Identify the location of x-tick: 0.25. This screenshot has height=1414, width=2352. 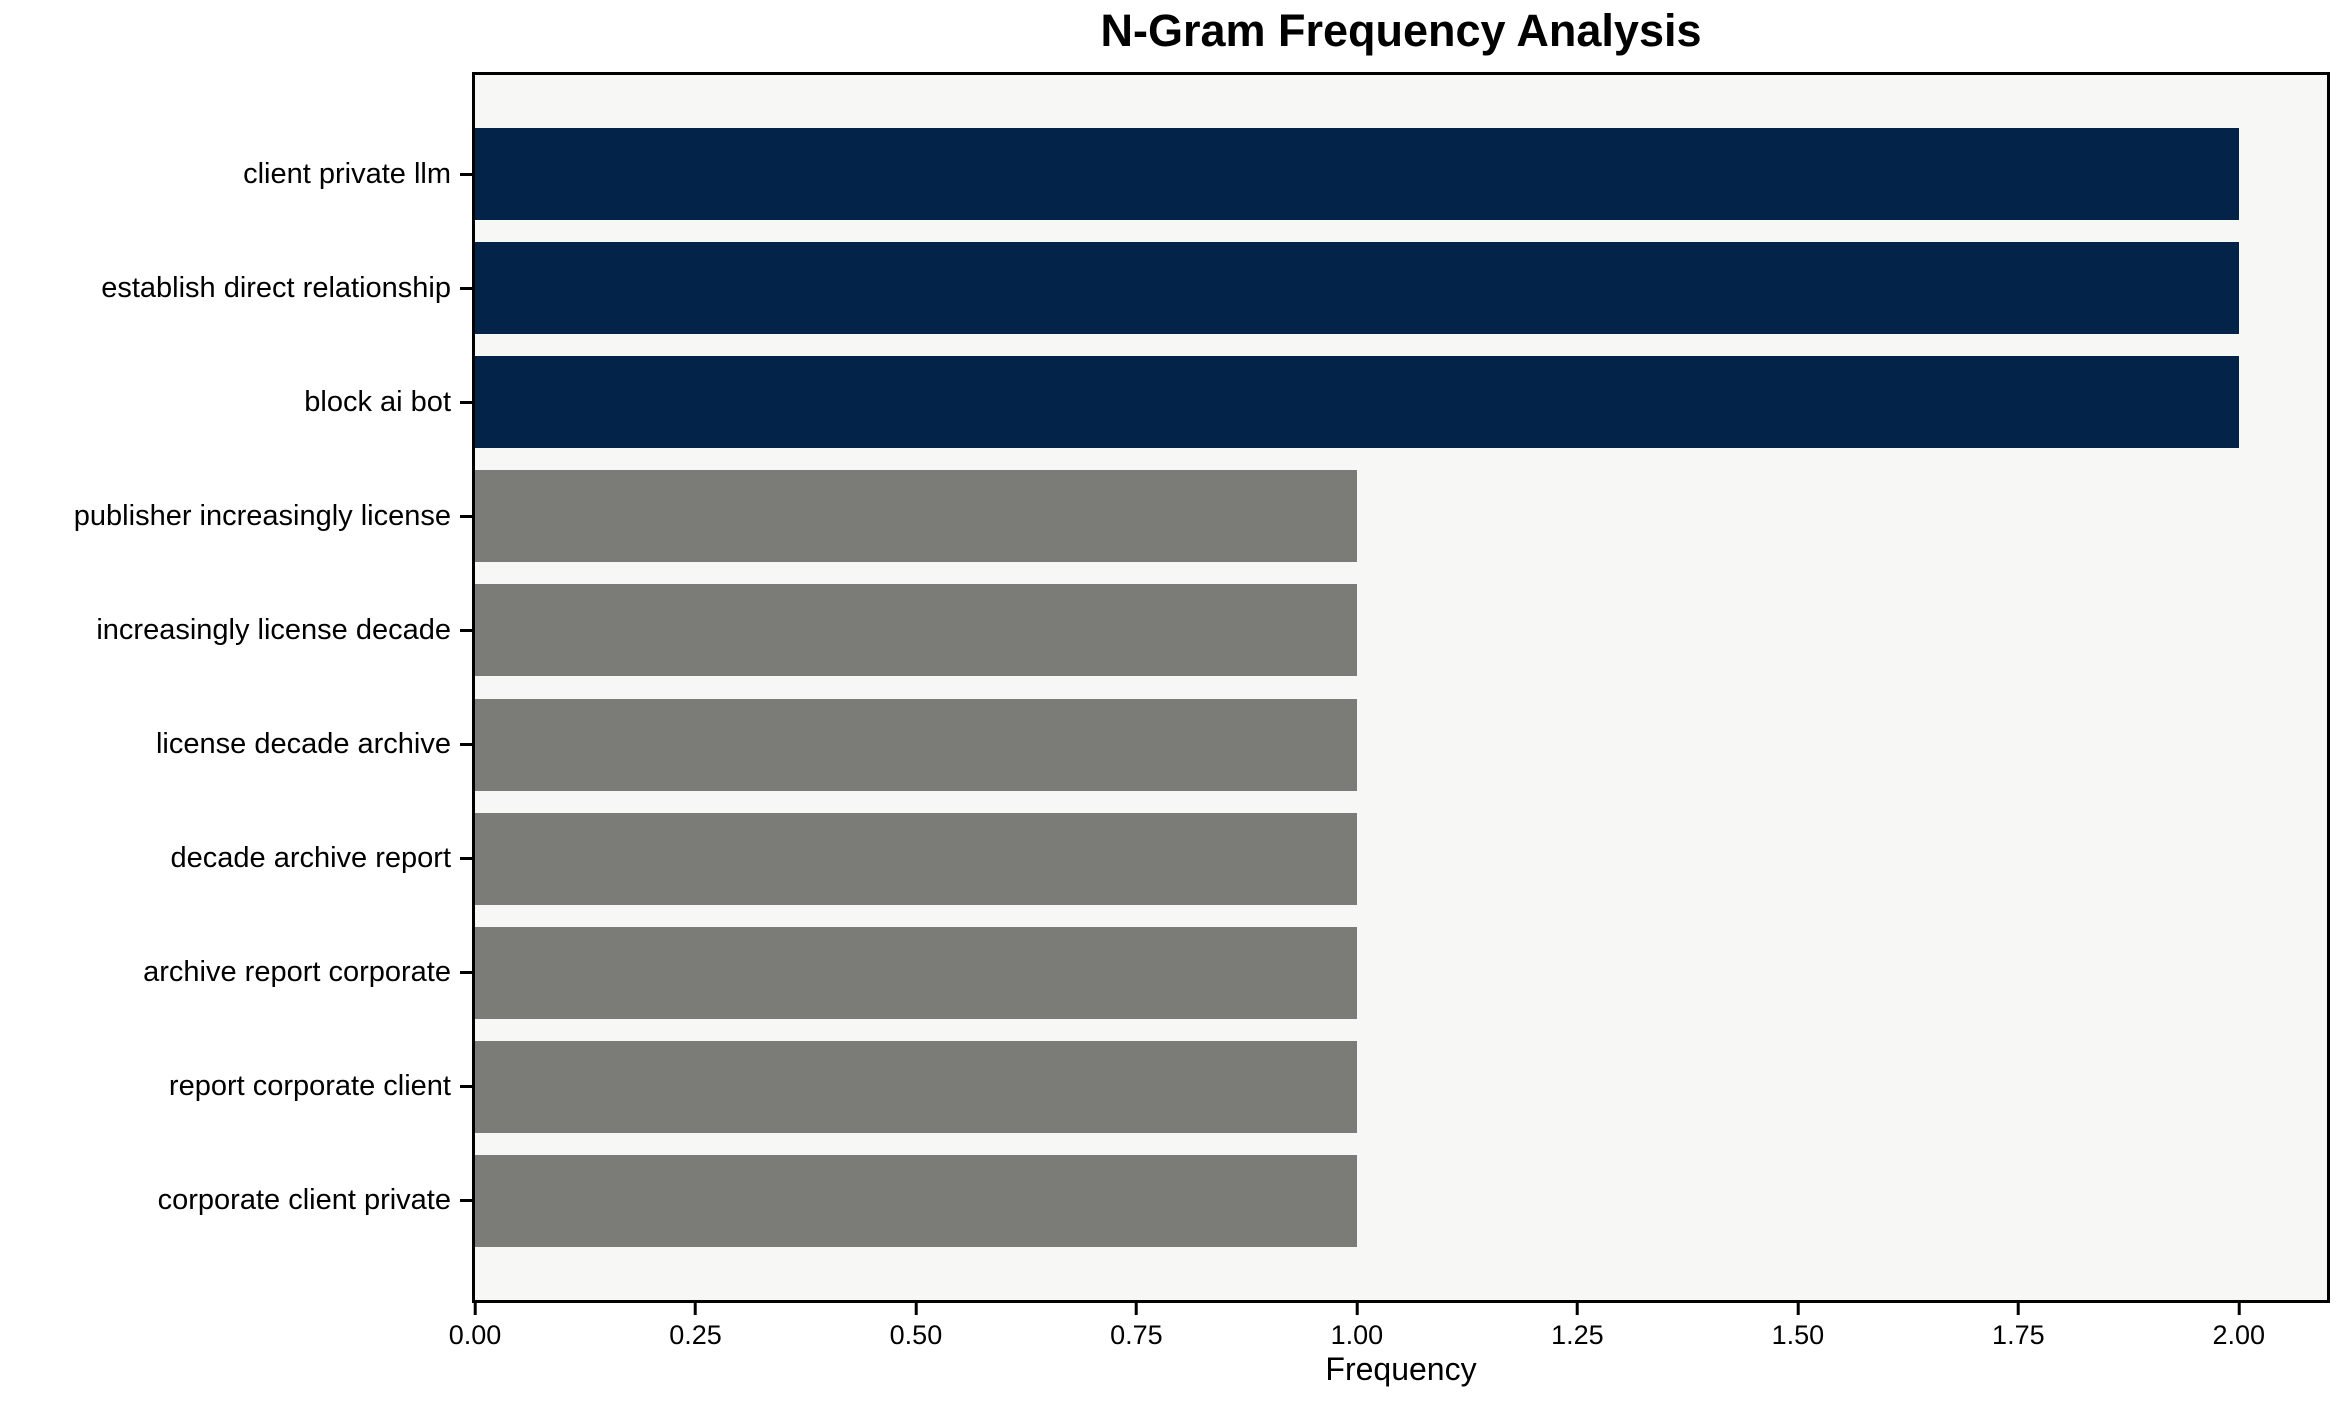
(695, 1326).